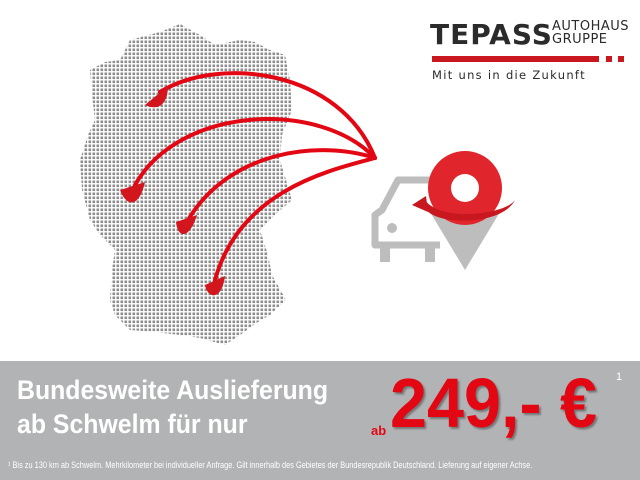 Image resolution: width=640 pixels, height=480 pixels. What do you see at coordinates (156, 97) in the screenshot?
I see `arrowhead-north` at bounding box center [156, 97].